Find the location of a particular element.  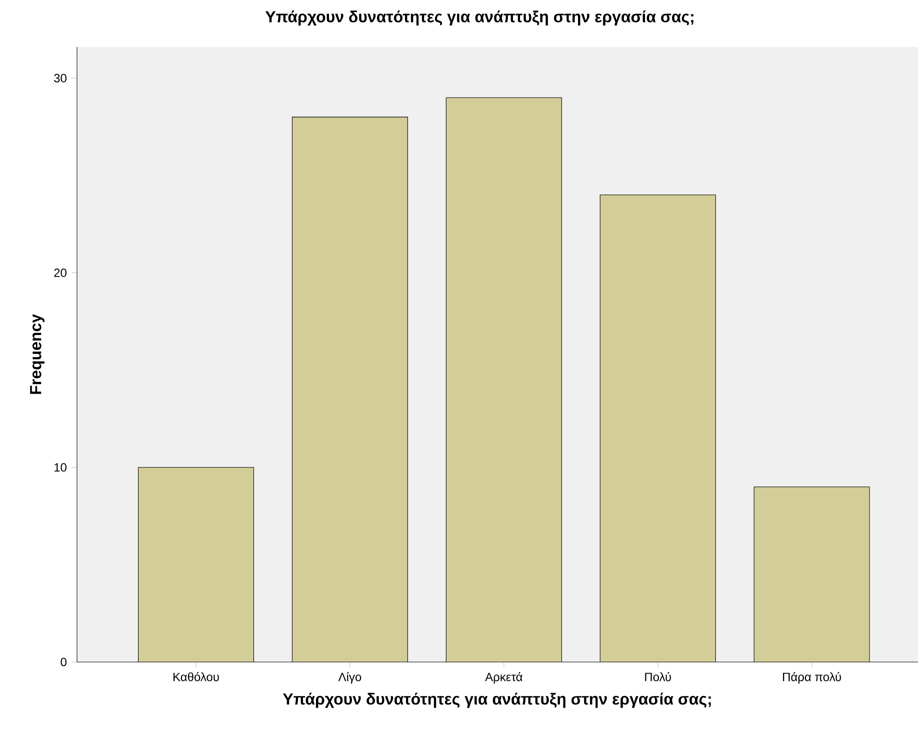

x-axis-title: Υπάρχουν δυνατότητες για ανάπτυξη στην εργασία σας; is located at coordinates (496, 700).